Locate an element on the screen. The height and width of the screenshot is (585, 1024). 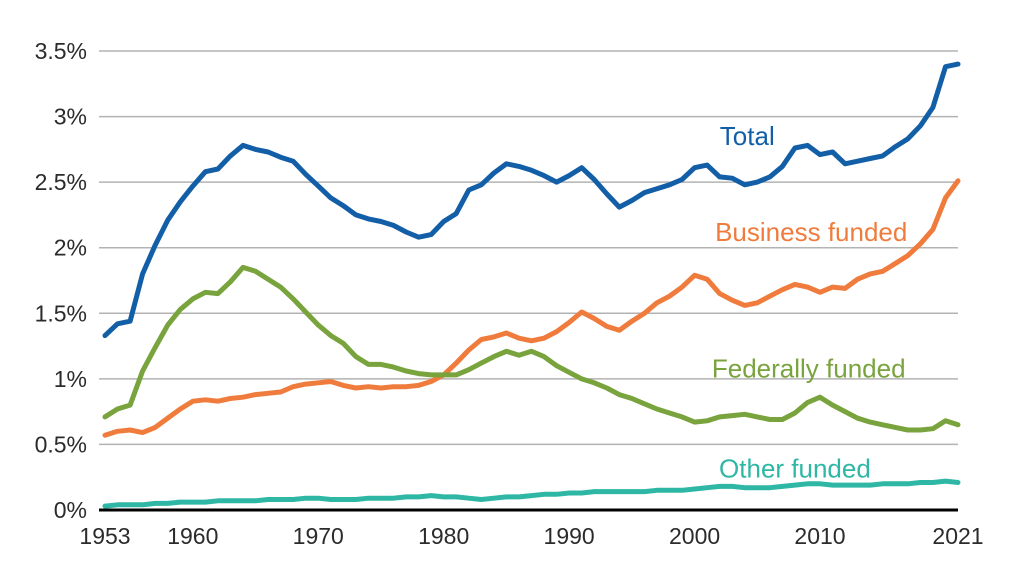
y-tick-label: 3% is located at coordinates (70, 117).